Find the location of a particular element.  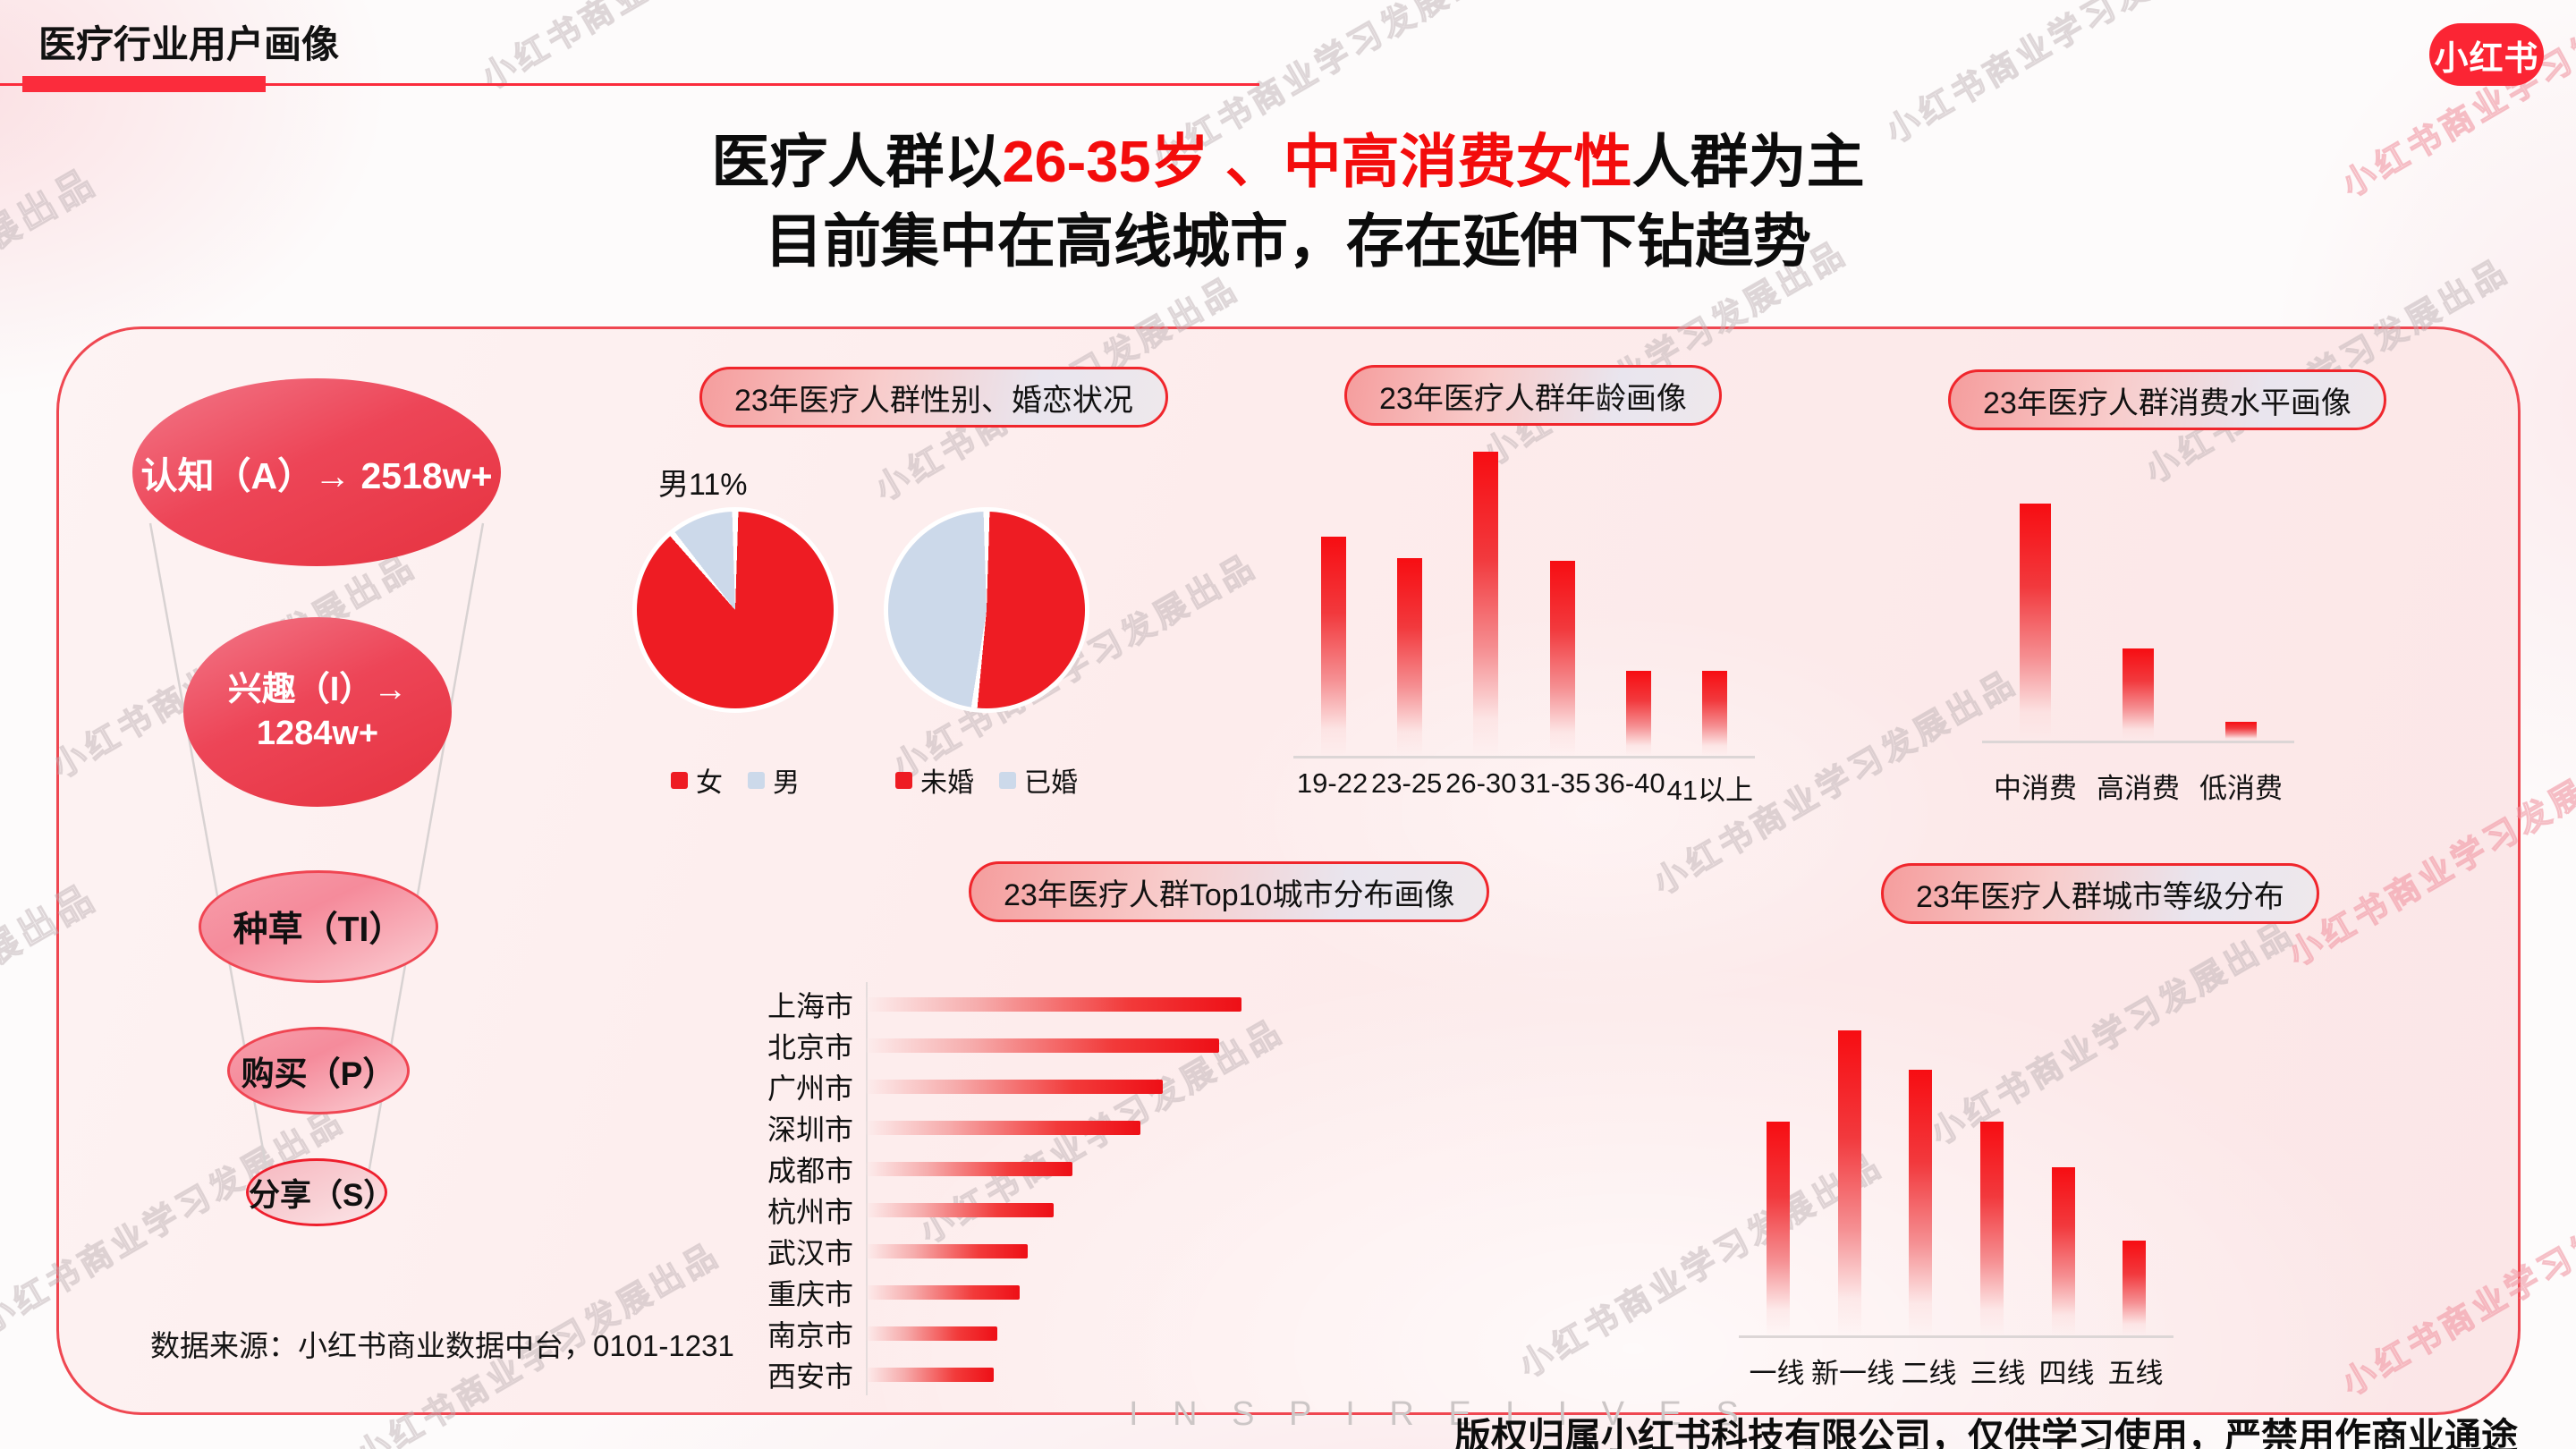

legend-item-married: 已婚 is located at coordinates (1038, 780).